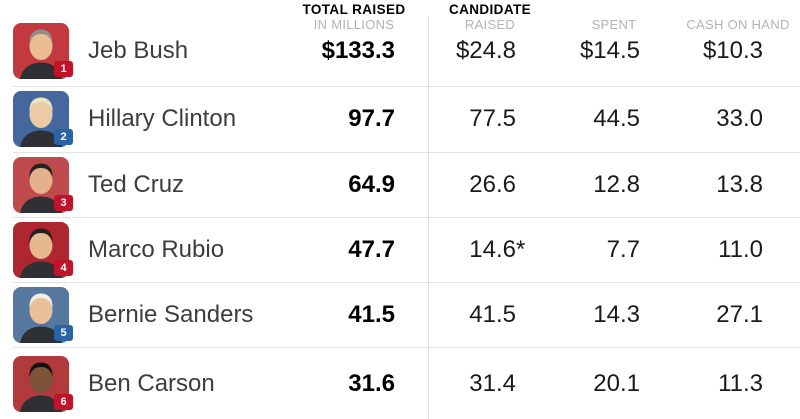 The height and width of the screenshot is (419, 800). What do you see at coordinates (732, 51) in the screenshot?
I see `cash-on-hand-value: $10.3` at bounding box center [732, 51].